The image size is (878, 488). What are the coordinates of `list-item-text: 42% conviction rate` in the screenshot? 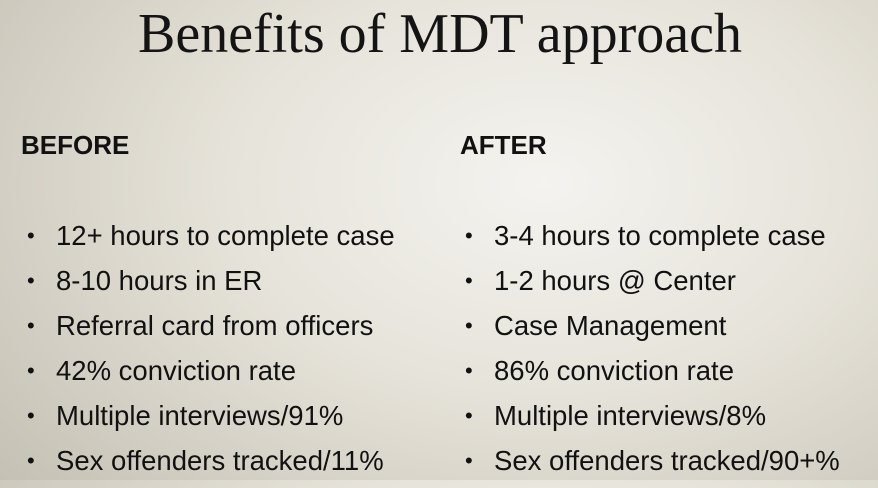 It's located at (176, 370).